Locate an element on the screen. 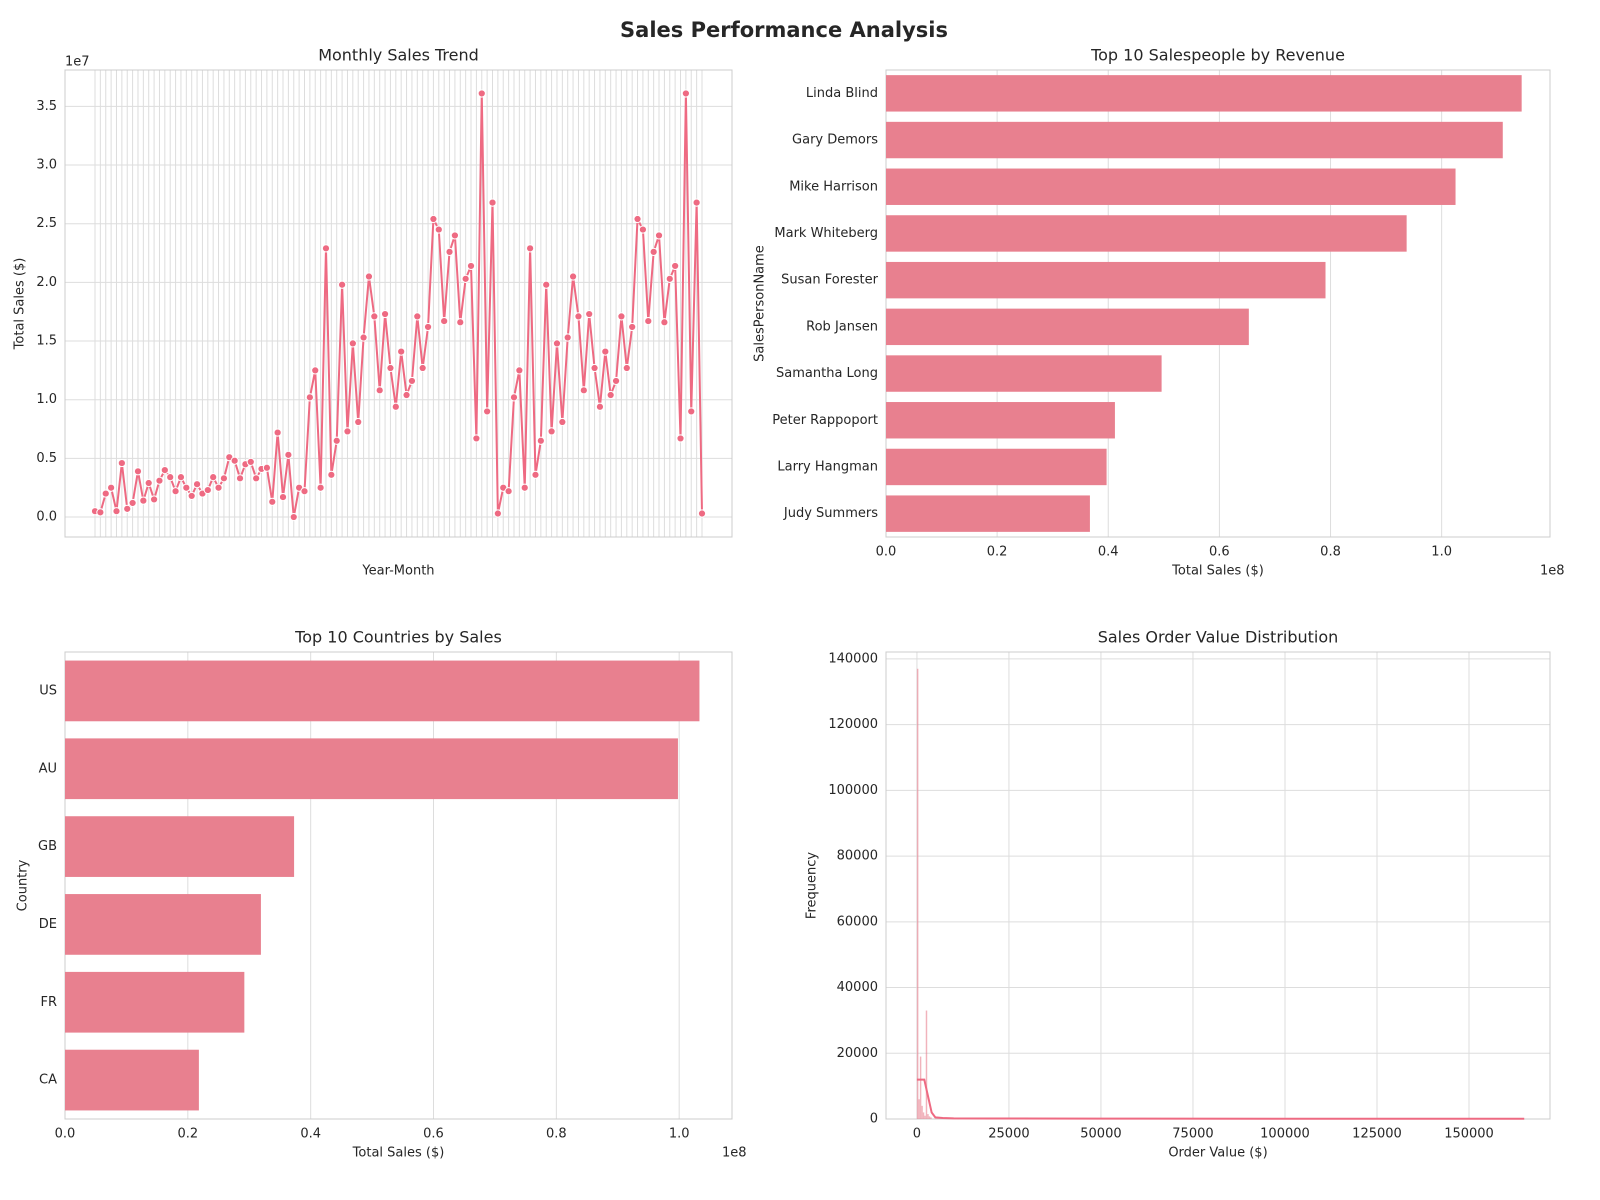 The image size is (1600, 1200). y-tick-label: 100000 is located at coordinates (853, 790).